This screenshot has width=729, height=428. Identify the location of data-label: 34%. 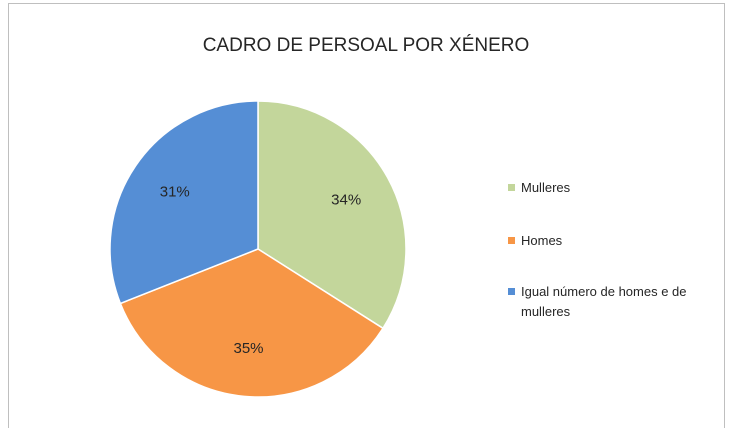
(346, 199).